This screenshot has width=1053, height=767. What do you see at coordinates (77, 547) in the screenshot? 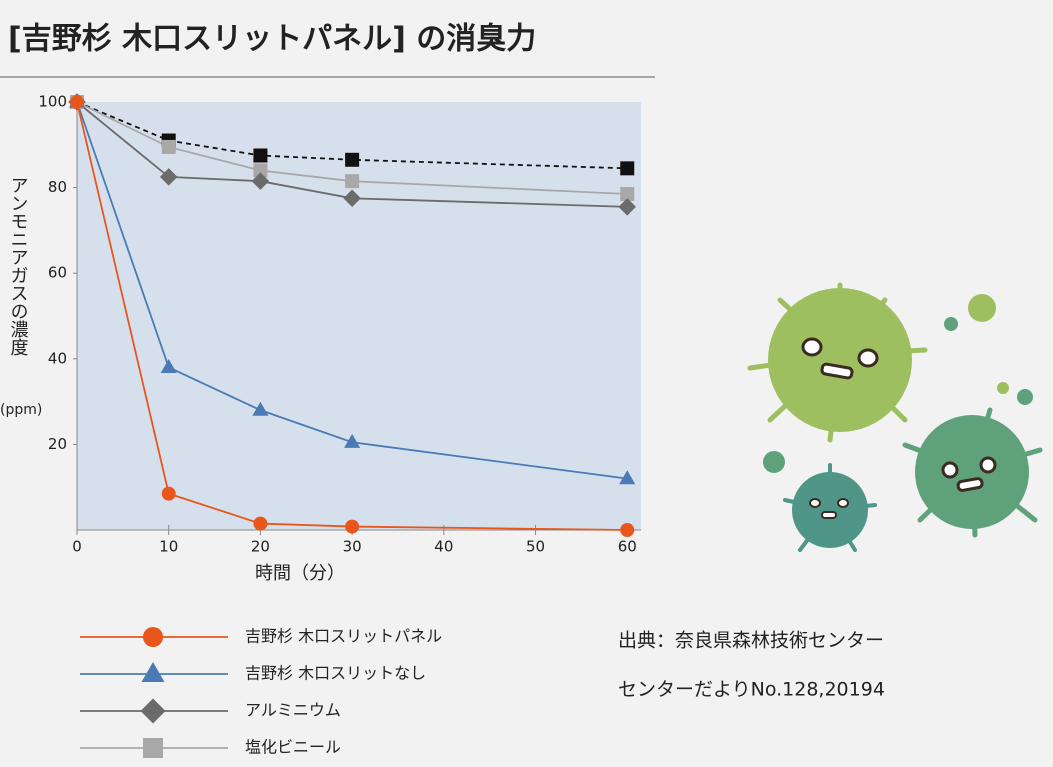
I see `x-tick-label: 0` at bounding box center [77, 547].